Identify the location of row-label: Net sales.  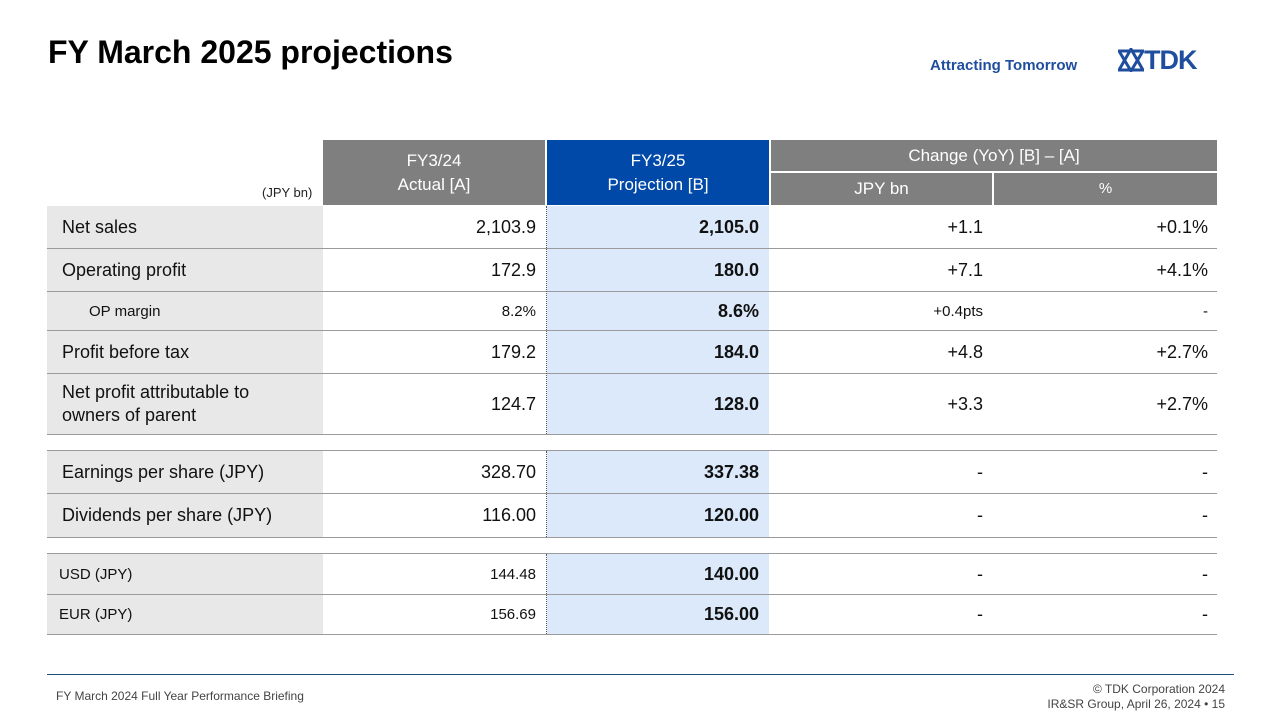
(185, 227).